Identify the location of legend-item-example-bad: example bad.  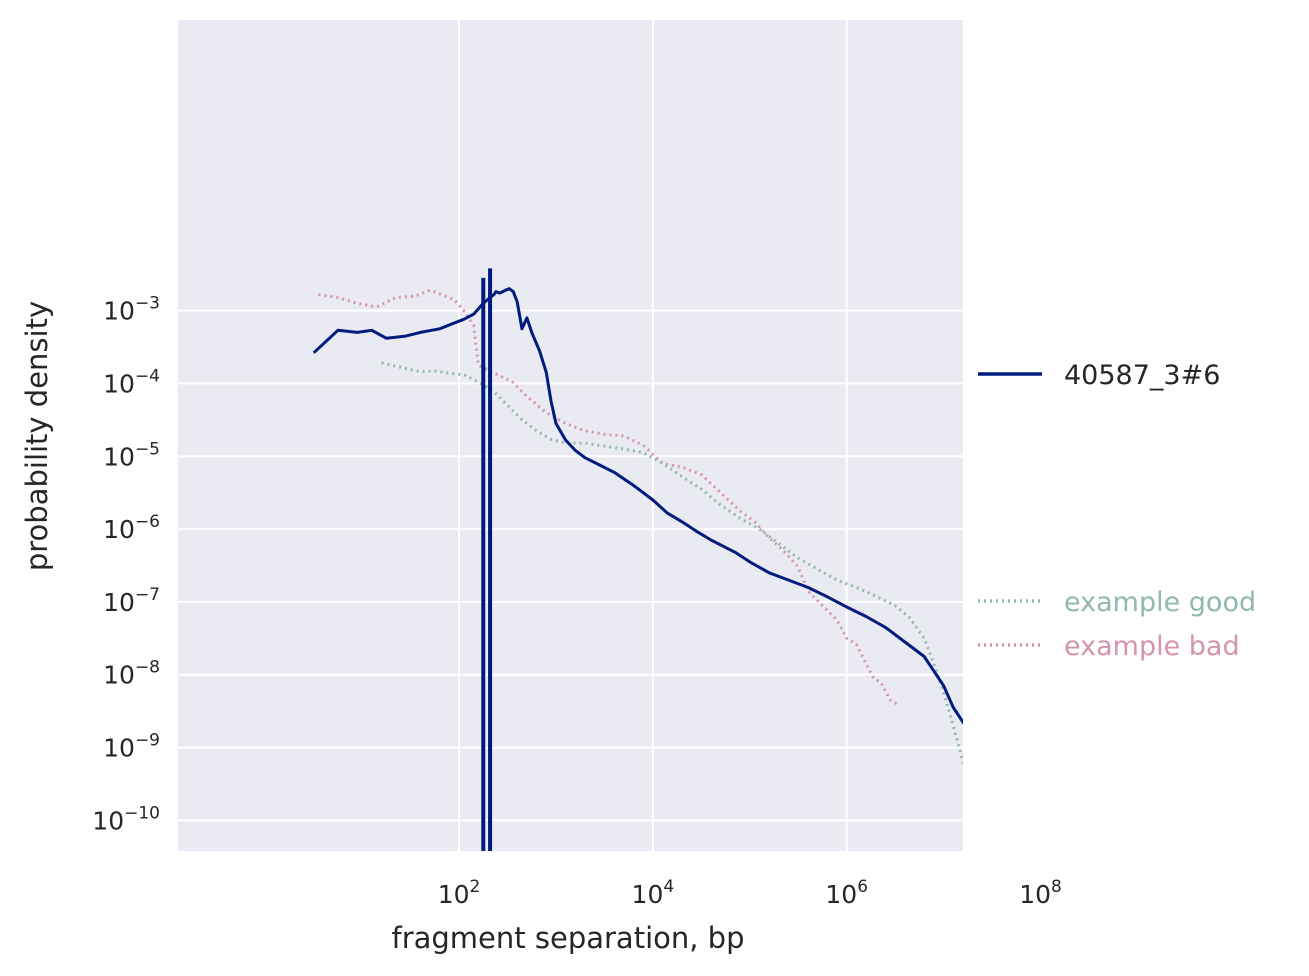
(1109, 646).